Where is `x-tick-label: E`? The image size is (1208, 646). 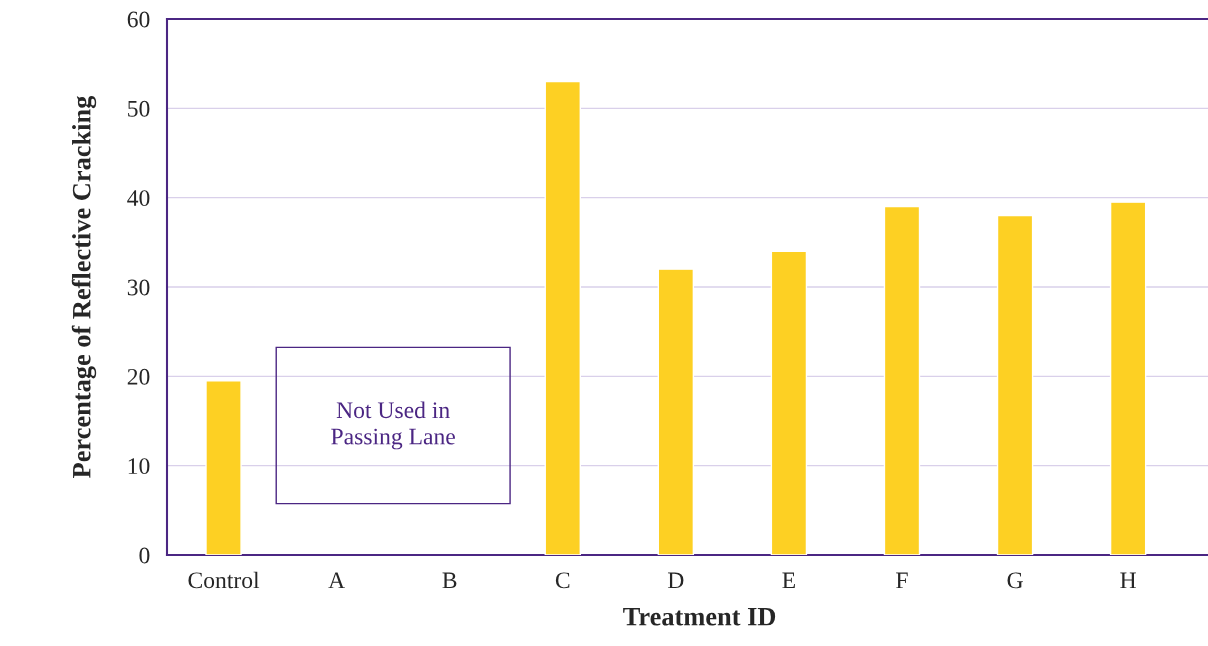
x-tick-label: E is located at coordinates (788, 580).